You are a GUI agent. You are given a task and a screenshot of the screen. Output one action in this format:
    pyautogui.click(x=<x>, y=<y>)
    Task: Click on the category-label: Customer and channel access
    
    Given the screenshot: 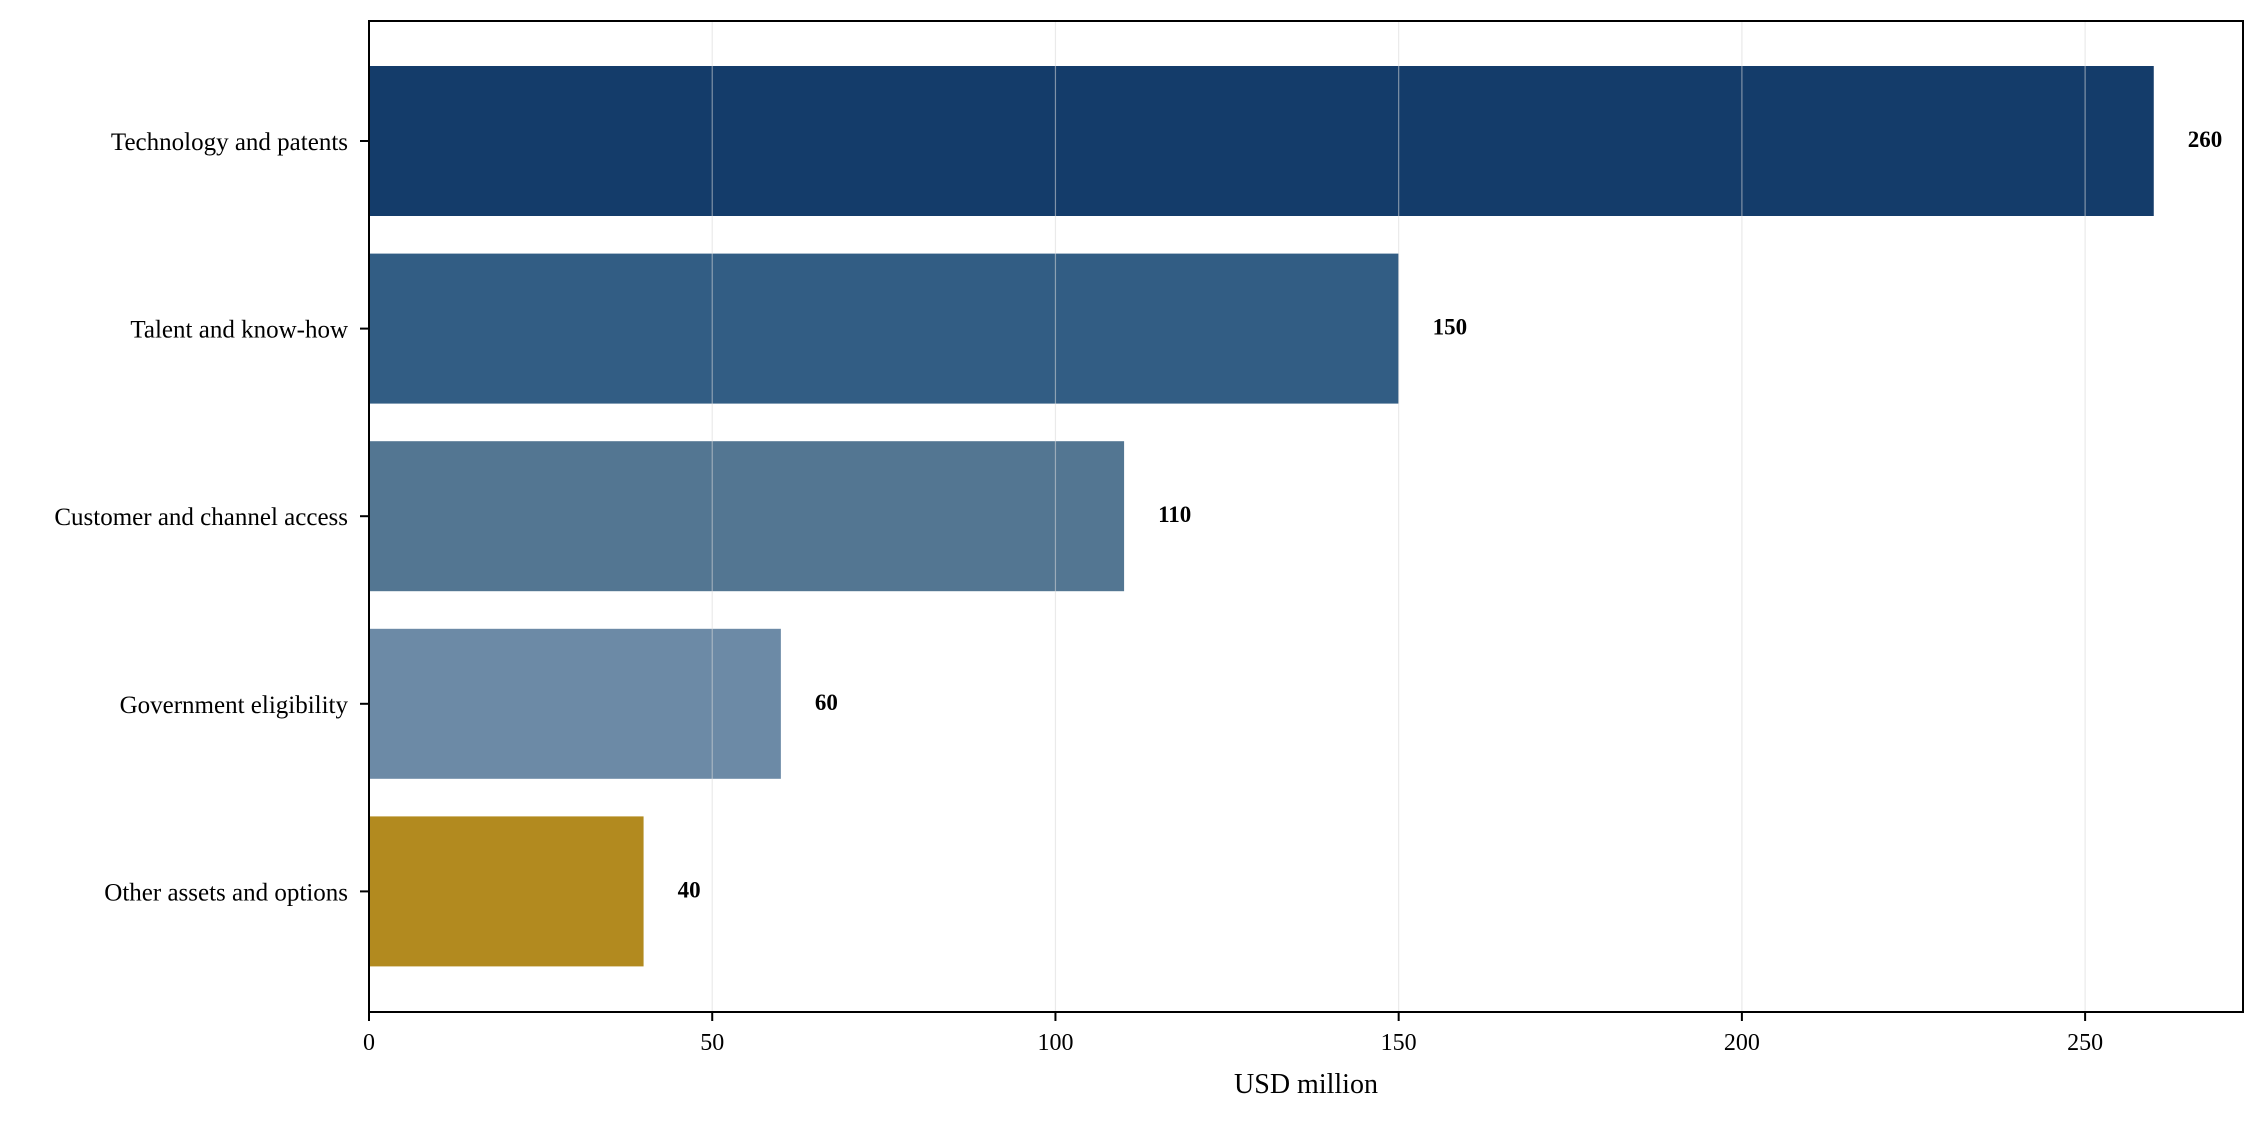 What is the action you would take?
    pyautogui.click(x=201, y=517)
    